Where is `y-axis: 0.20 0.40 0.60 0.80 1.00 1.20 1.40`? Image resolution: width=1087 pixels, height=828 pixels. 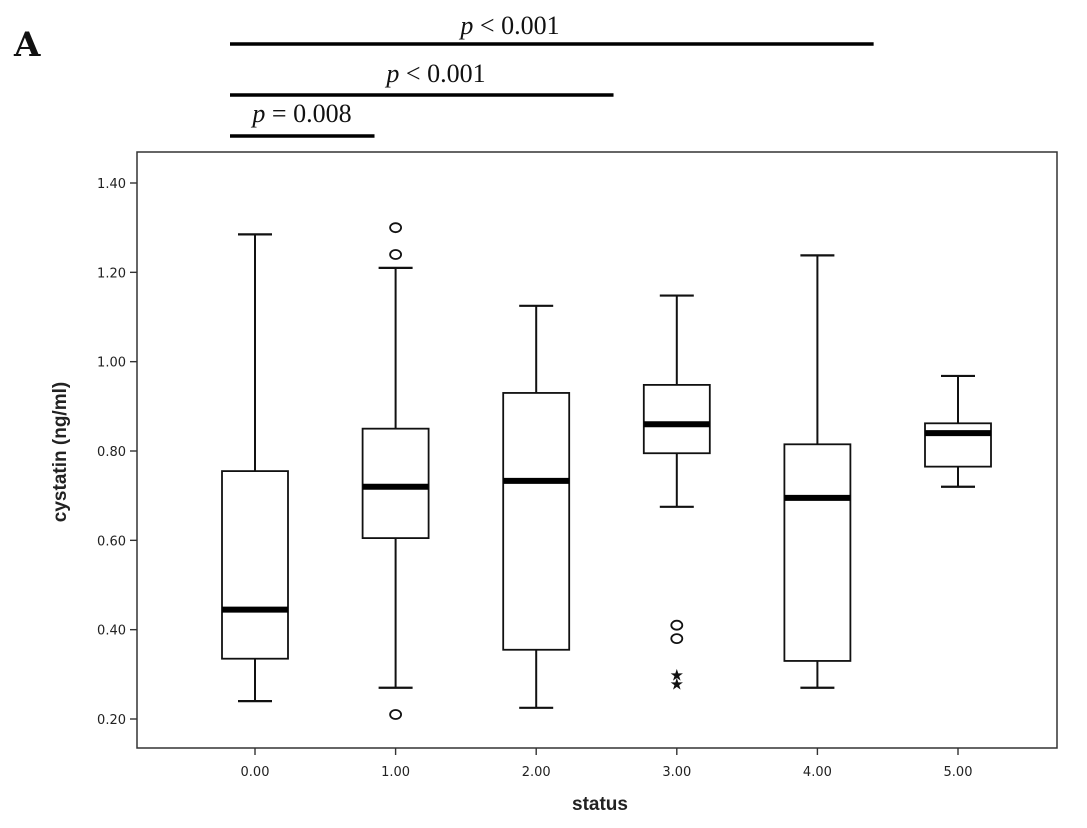 y-axis: 0.20 0.40 0.60 0.80 1.00 1.20 1.40 is located at coordinates (117, 452).